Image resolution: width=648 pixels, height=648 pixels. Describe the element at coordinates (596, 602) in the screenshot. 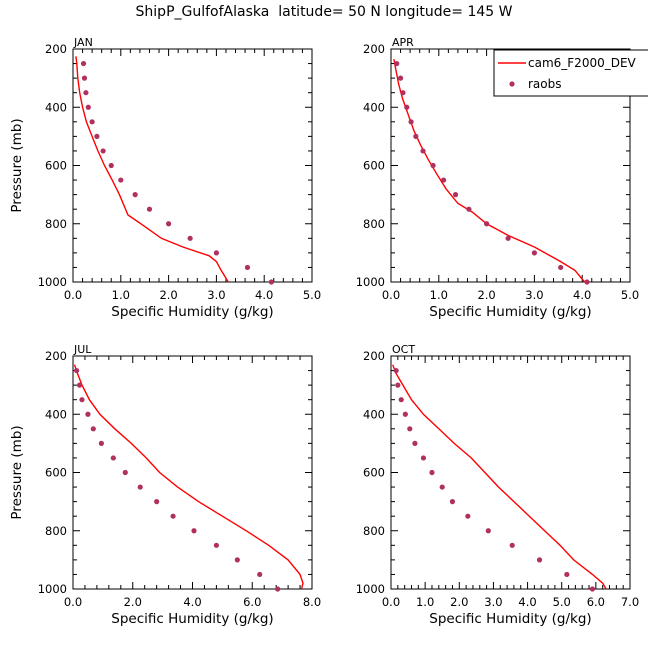

I see `x-tick-label: 6.0` at that location.